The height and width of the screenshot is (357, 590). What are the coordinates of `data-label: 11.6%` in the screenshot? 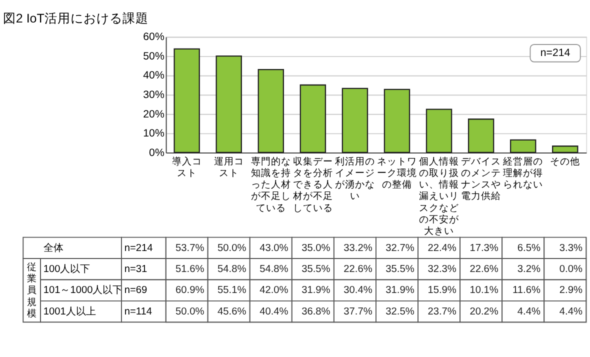 It's located at (526, 290).